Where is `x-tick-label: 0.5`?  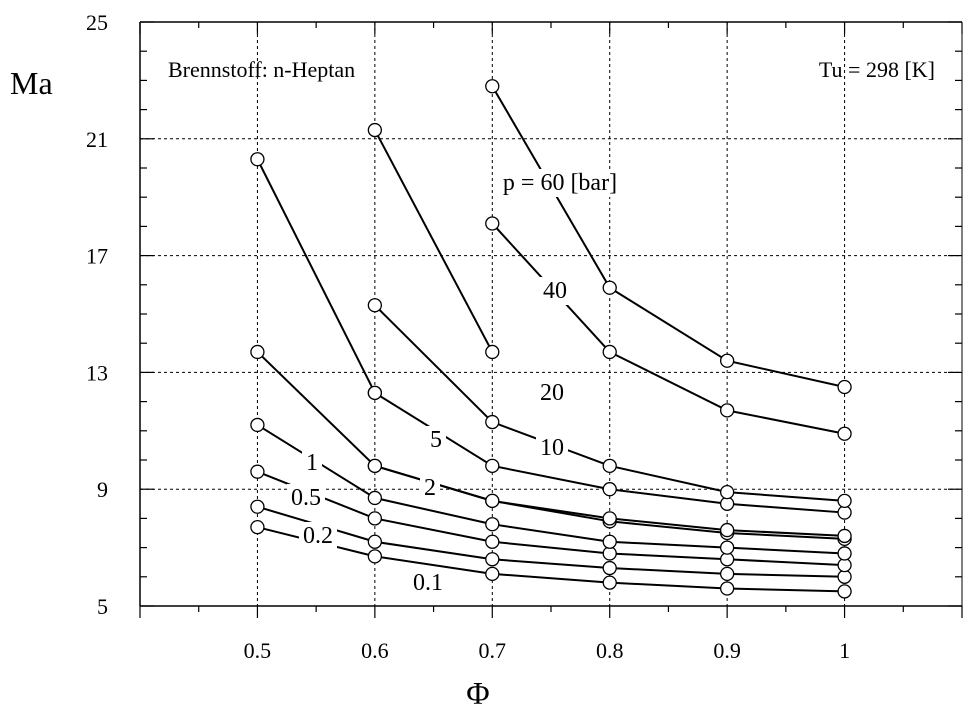 x-tick-label: 0.5 is located at coordinates (258, 650).